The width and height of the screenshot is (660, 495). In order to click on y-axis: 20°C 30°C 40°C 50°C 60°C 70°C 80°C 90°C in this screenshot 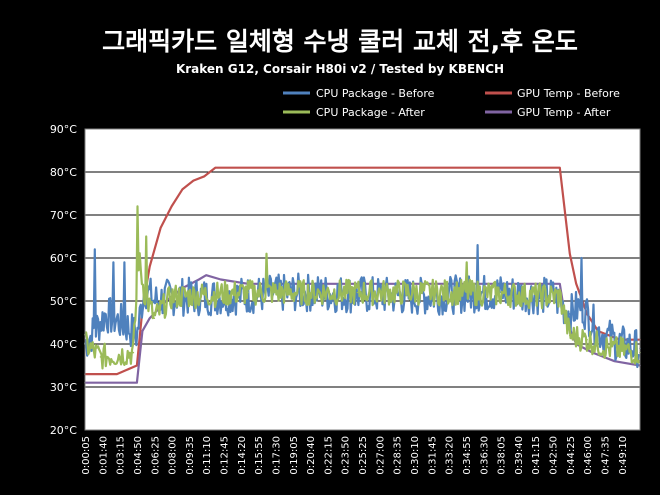, I will do `click(63, 280)`.